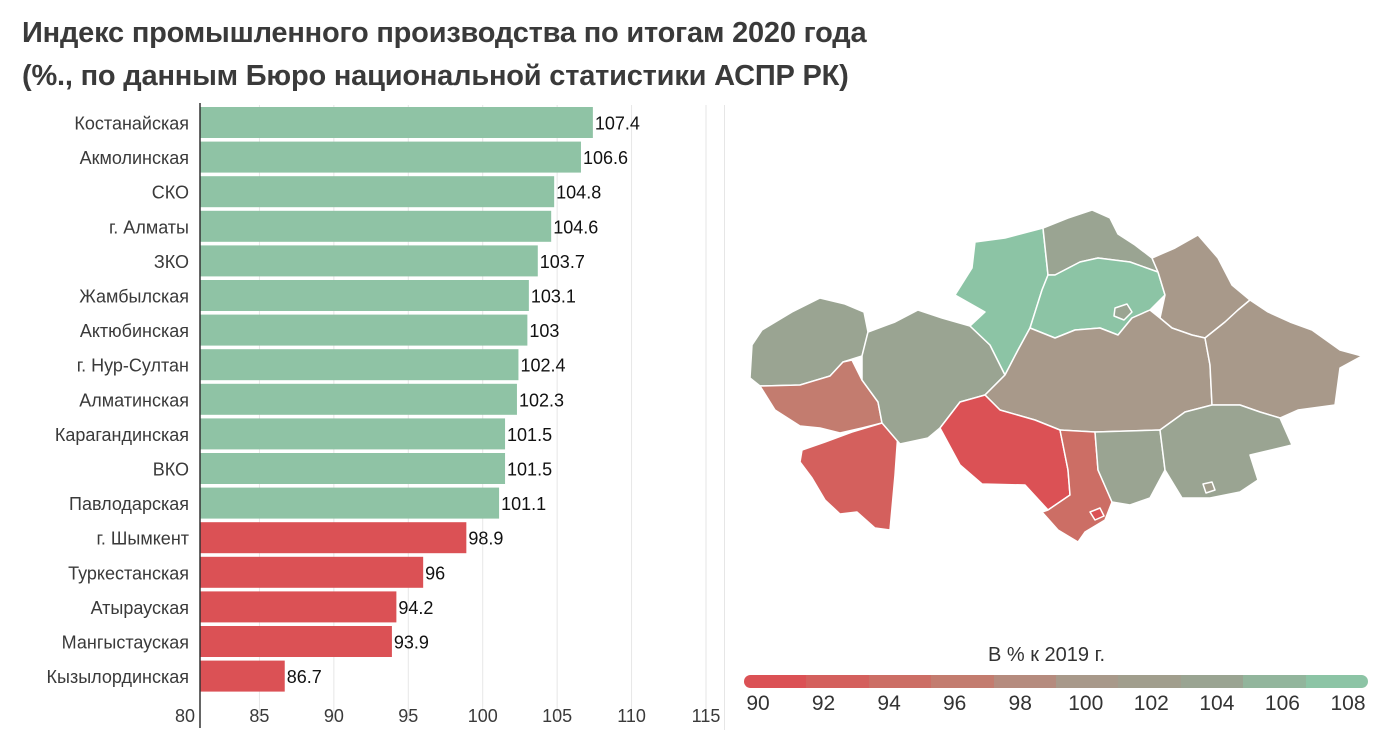 The width and height of the screenshot is (1386, 734). I want to click on value-label: 86.7, so click(304, 677).